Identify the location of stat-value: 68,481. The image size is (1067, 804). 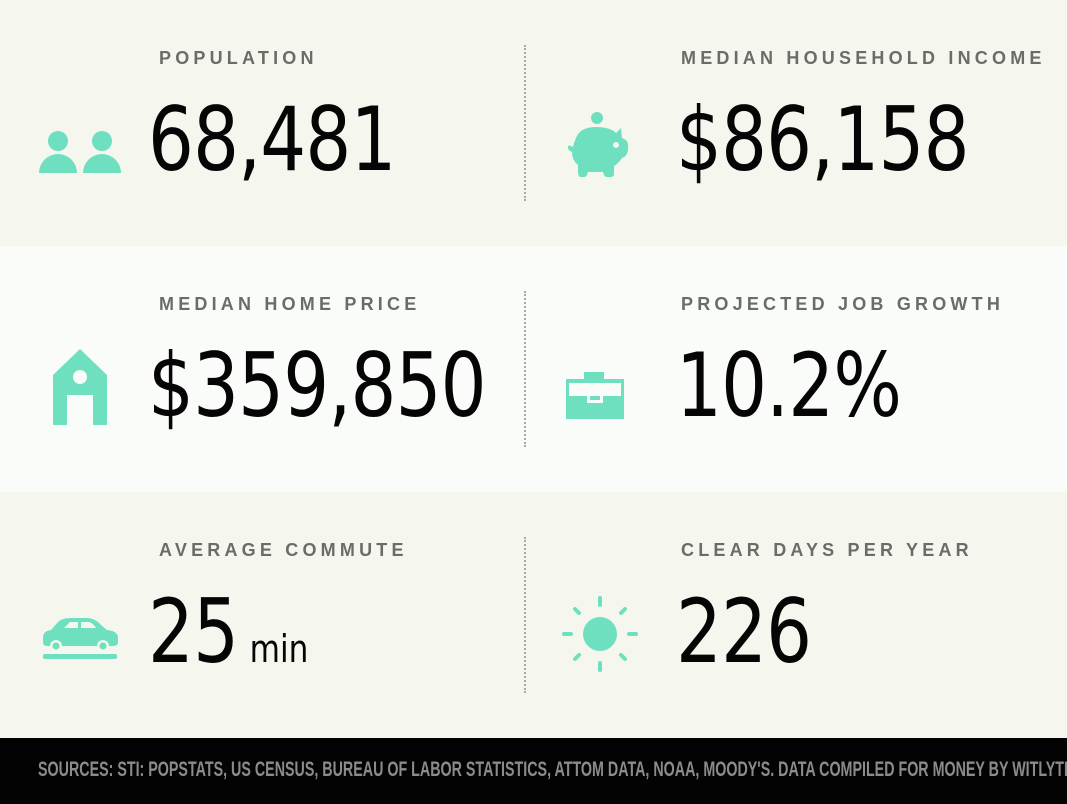
(272, 140).